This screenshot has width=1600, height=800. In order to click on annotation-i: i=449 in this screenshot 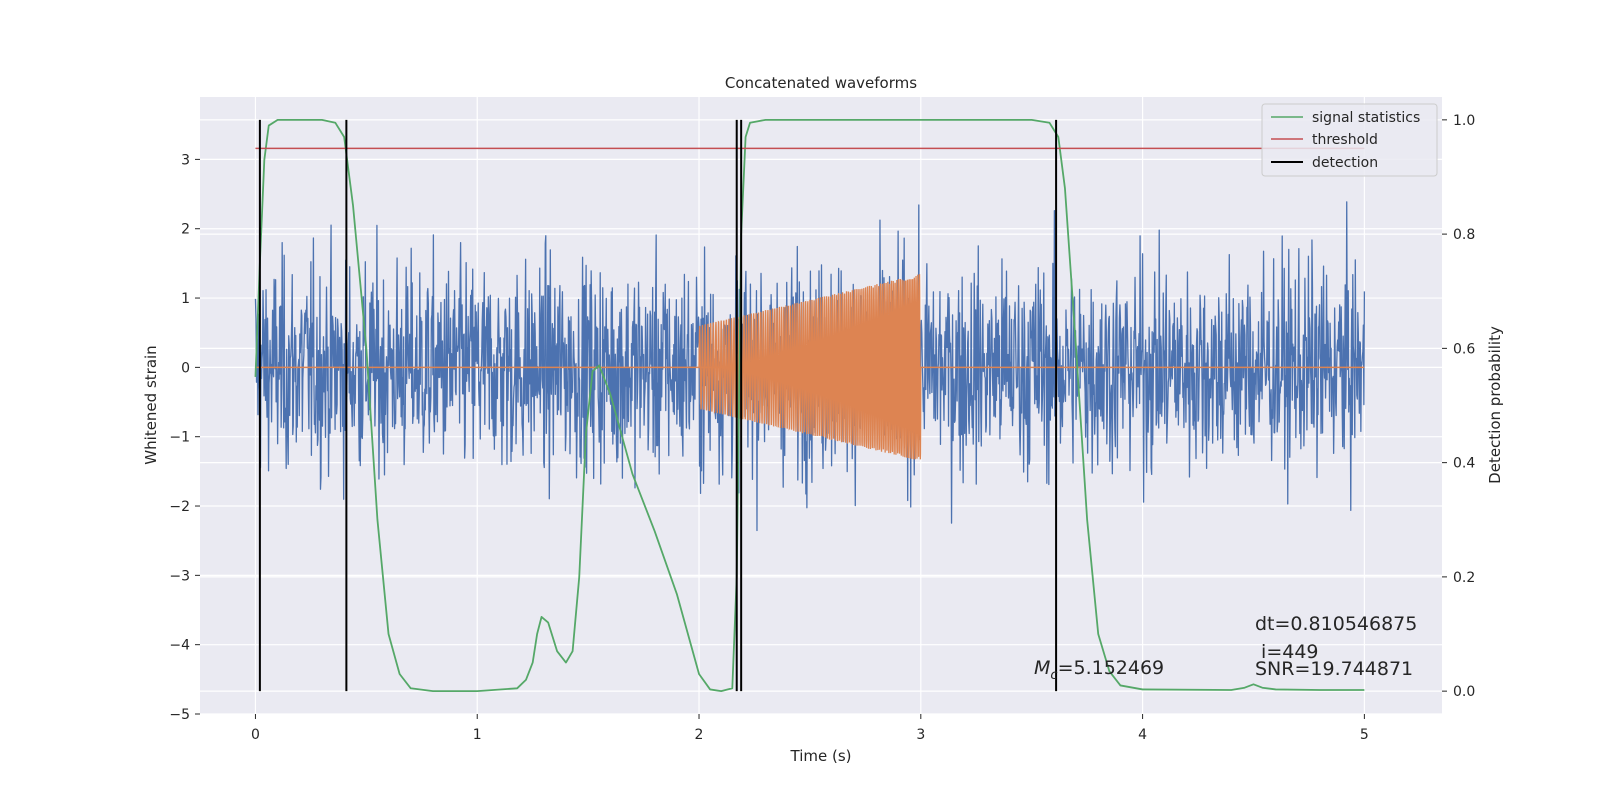, I will do `click(1287, 652)`.